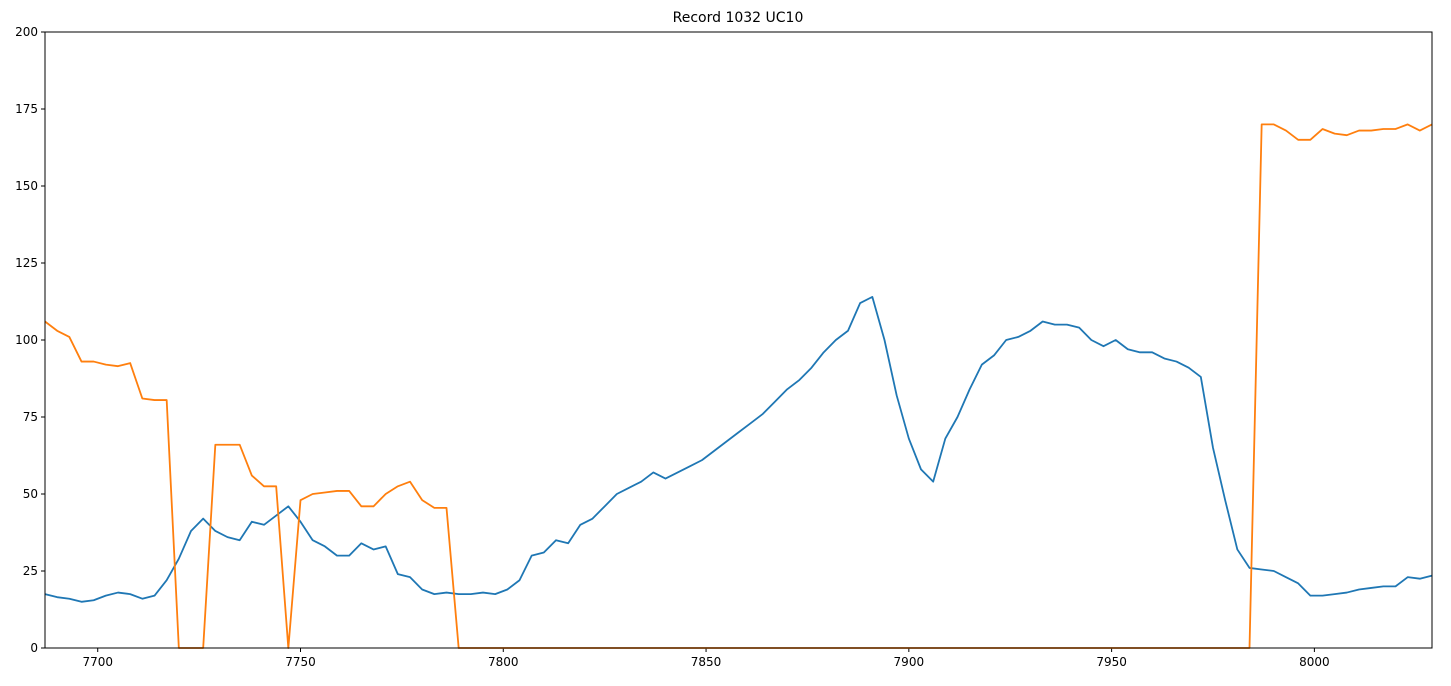  I want to click on y-tick-label: 175, so click(26, 109).